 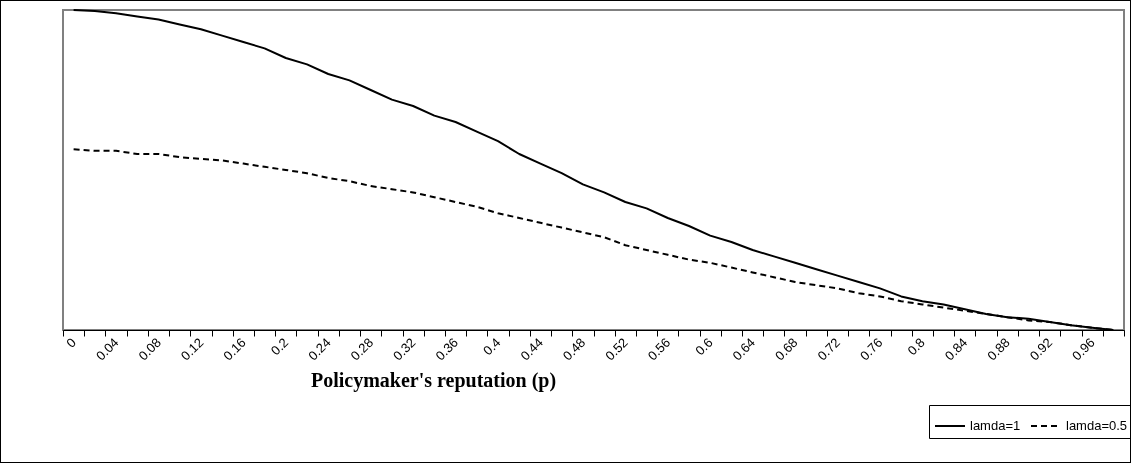 I want to click on x-tick-label: 0.12, so click(x=192, y=349).